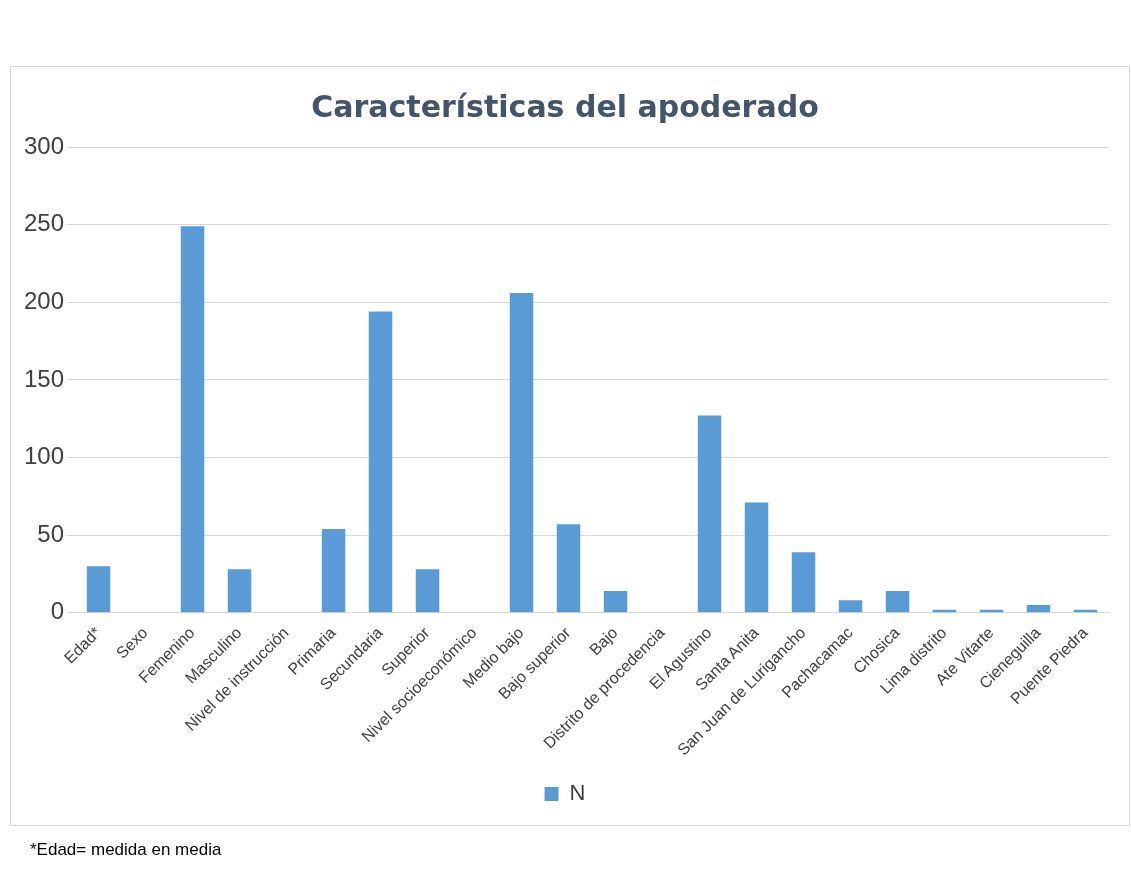 This screenshot has width=1131, height=874. I want to click on legend-label: N, so click(577, 793).